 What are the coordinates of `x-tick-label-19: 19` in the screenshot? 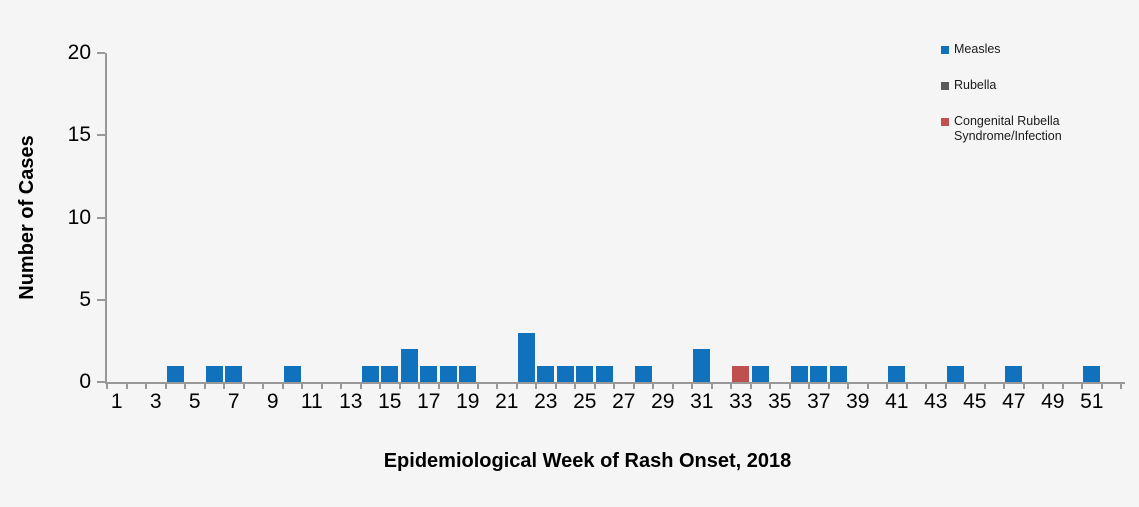 It's located at (468, 401).